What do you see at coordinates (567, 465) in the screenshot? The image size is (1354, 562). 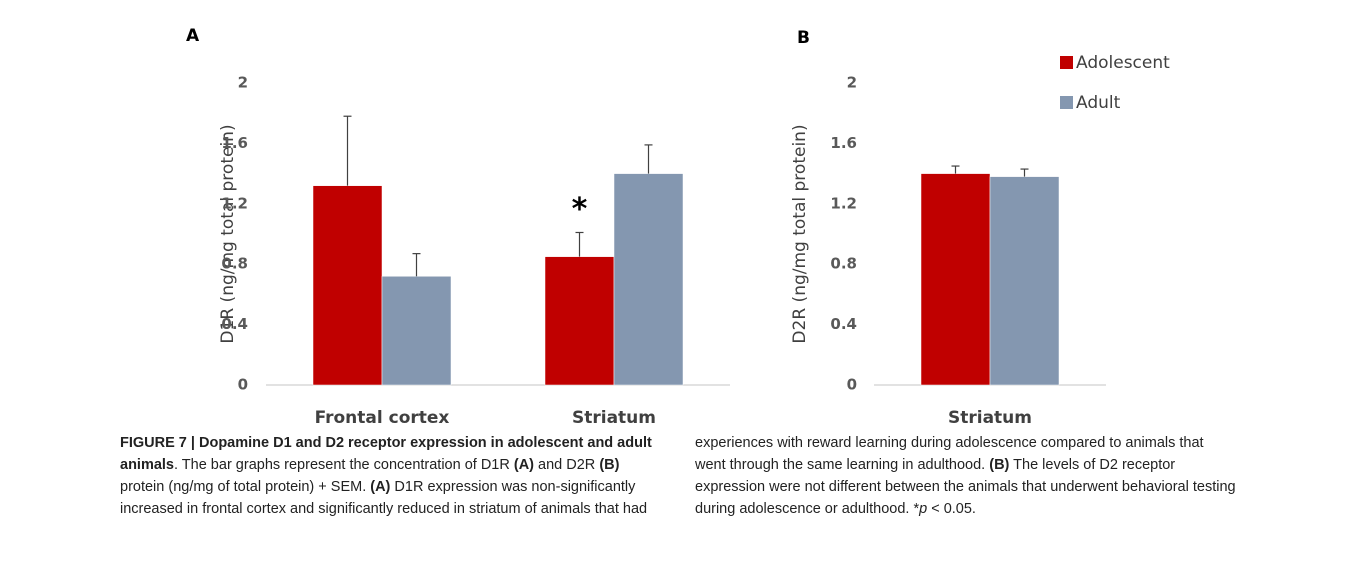 I see `caption-text: and D2R` at bounding box center [567, 465].